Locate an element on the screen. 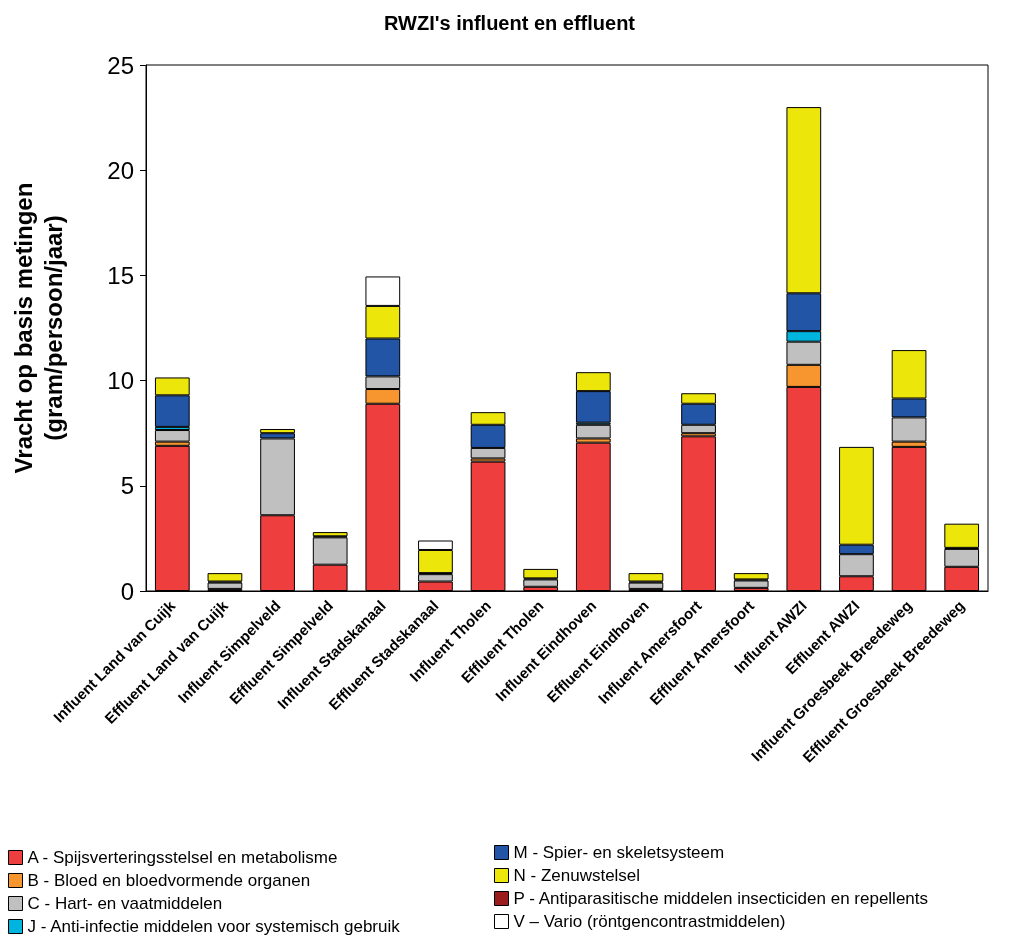  legend-label: A - Spijsverteringsstelsel en metabolisme is located at coordinates (182, 857).